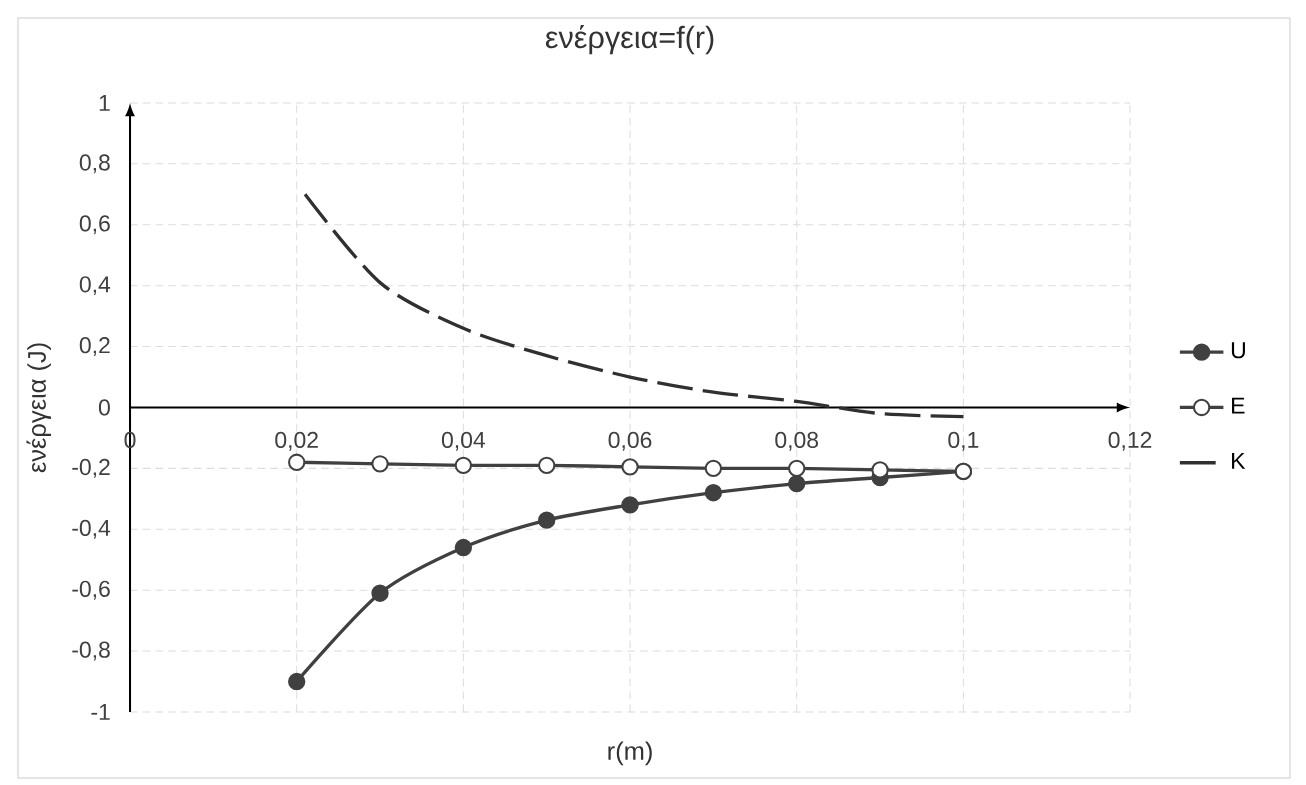 The width and height of the screenshot is (1306, 785). Describe the element at coordinates (629, 39) in the screenshot. I see `chart-title: ενέργεια=f(r)` at that location.